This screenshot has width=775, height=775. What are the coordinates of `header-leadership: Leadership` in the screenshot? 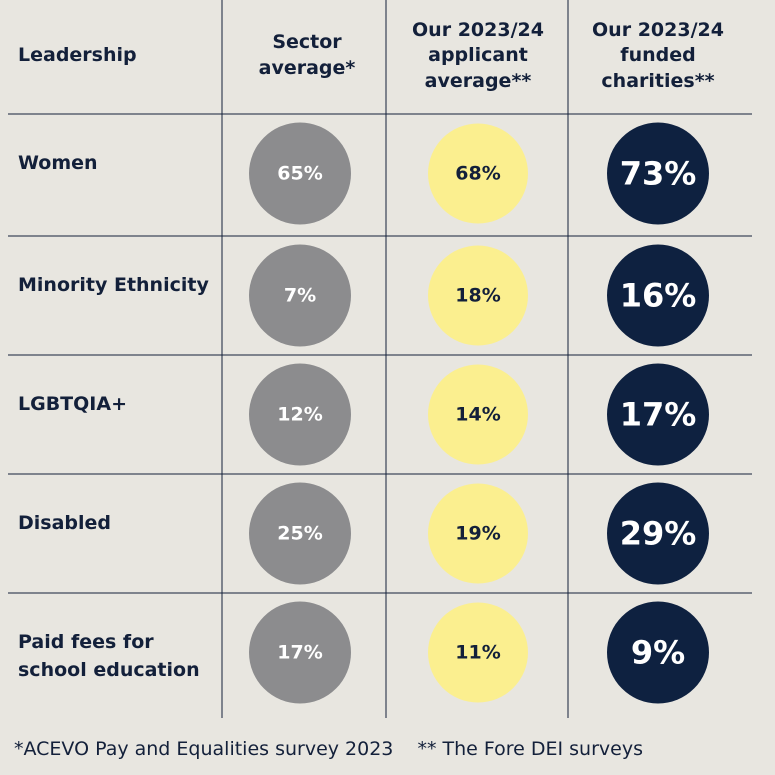 It's located at (77, 55).